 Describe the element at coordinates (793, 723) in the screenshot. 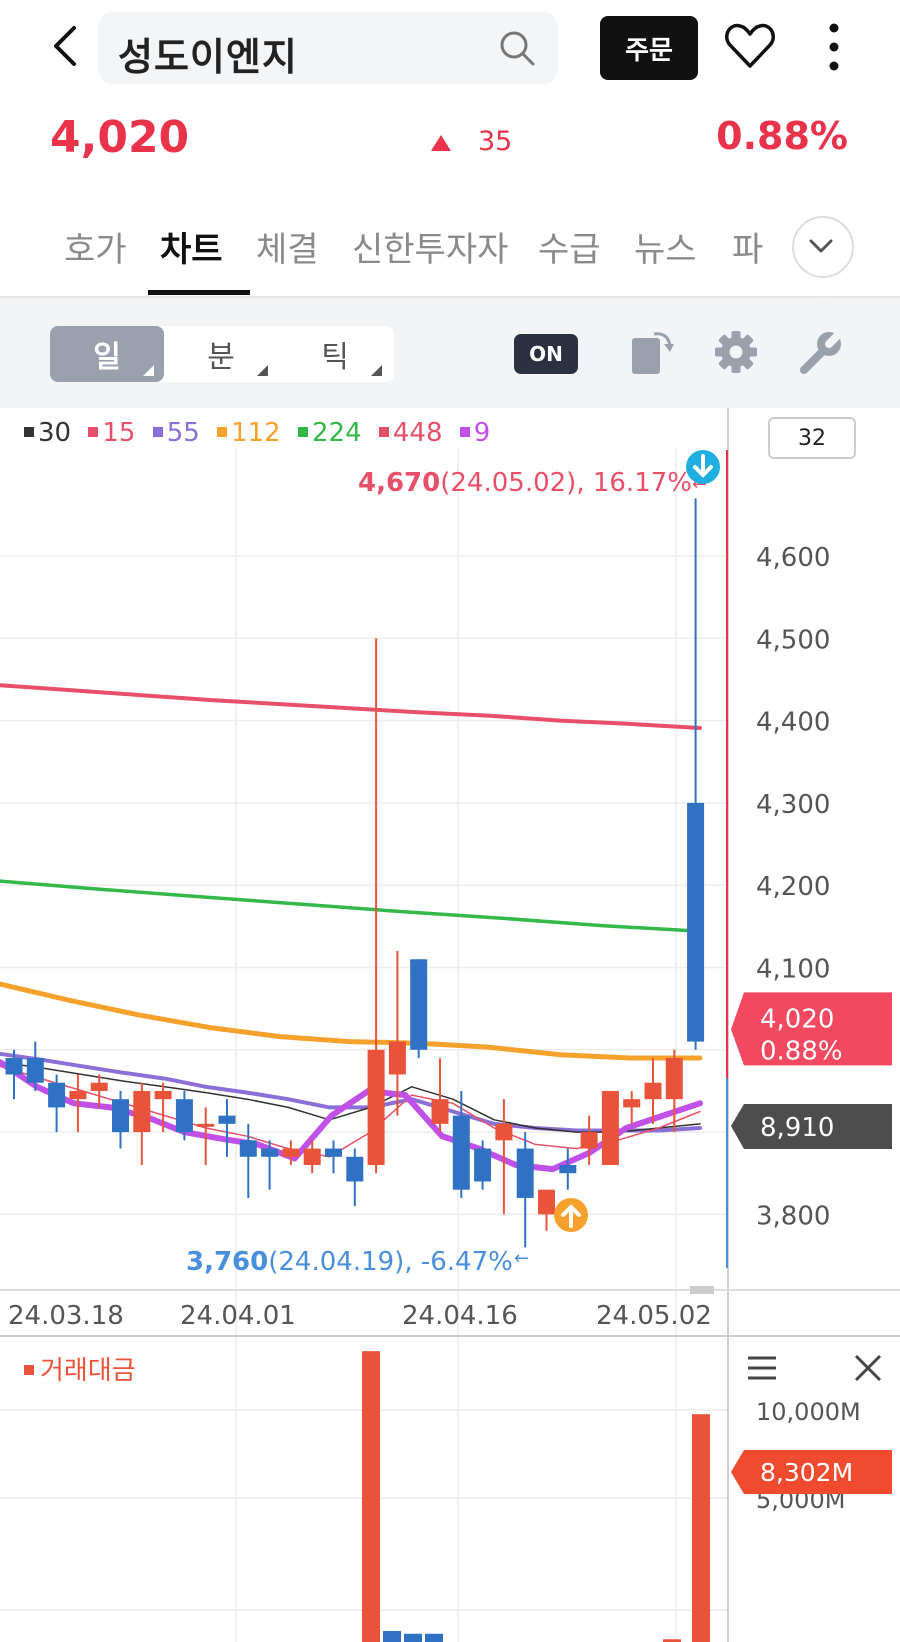

I see `y-axis-tick-label: 4,400` at that location.